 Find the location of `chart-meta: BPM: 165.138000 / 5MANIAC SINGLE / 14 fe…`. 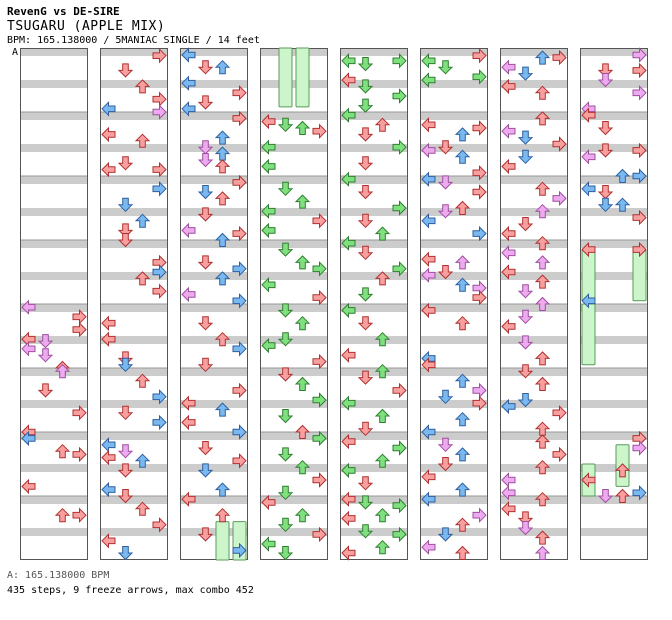

chart-meta: BPM: 165.138000 / 5MANIAC SINGLE / 14 fe… is located at coordinates (133, 40).